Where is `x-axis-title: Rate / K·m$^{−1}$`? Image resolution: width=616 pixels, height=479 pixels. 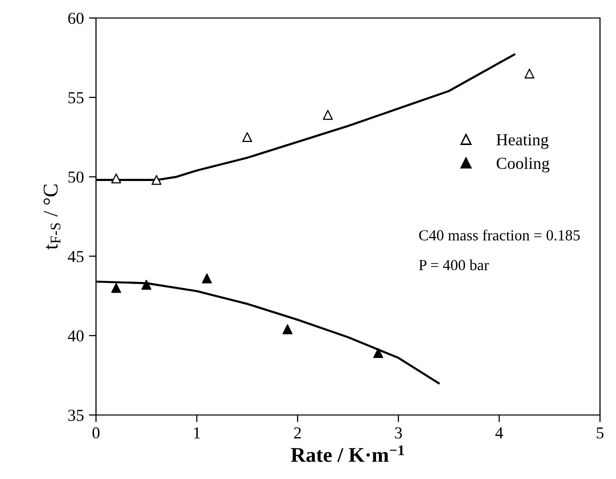 x-axis-title: Rate / K·m$^{−1}$ is located at coordinates (347, 453).